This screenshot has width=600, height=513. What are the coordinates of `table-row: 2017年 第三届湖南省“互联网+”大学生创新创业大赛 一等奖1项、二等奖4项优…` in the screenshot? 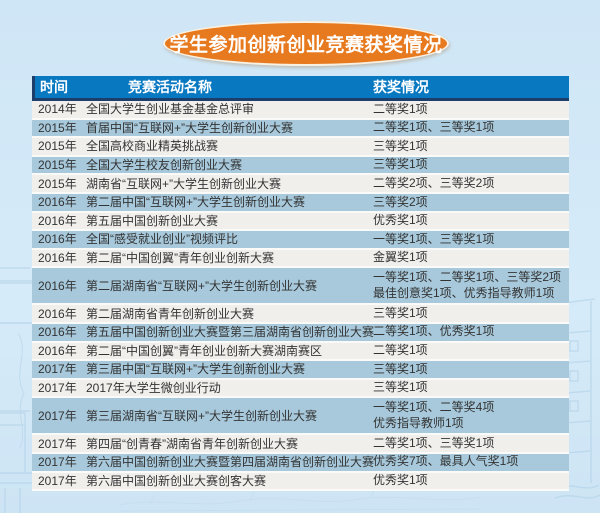 It's located at (300, 417).